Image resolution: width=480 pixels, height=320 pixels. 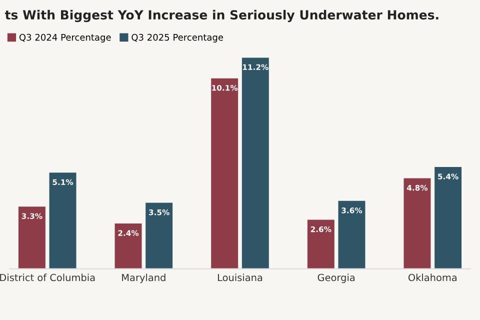 I want to click on legend-label: Q3 2025 Percentage, so click(x=178, y=38).